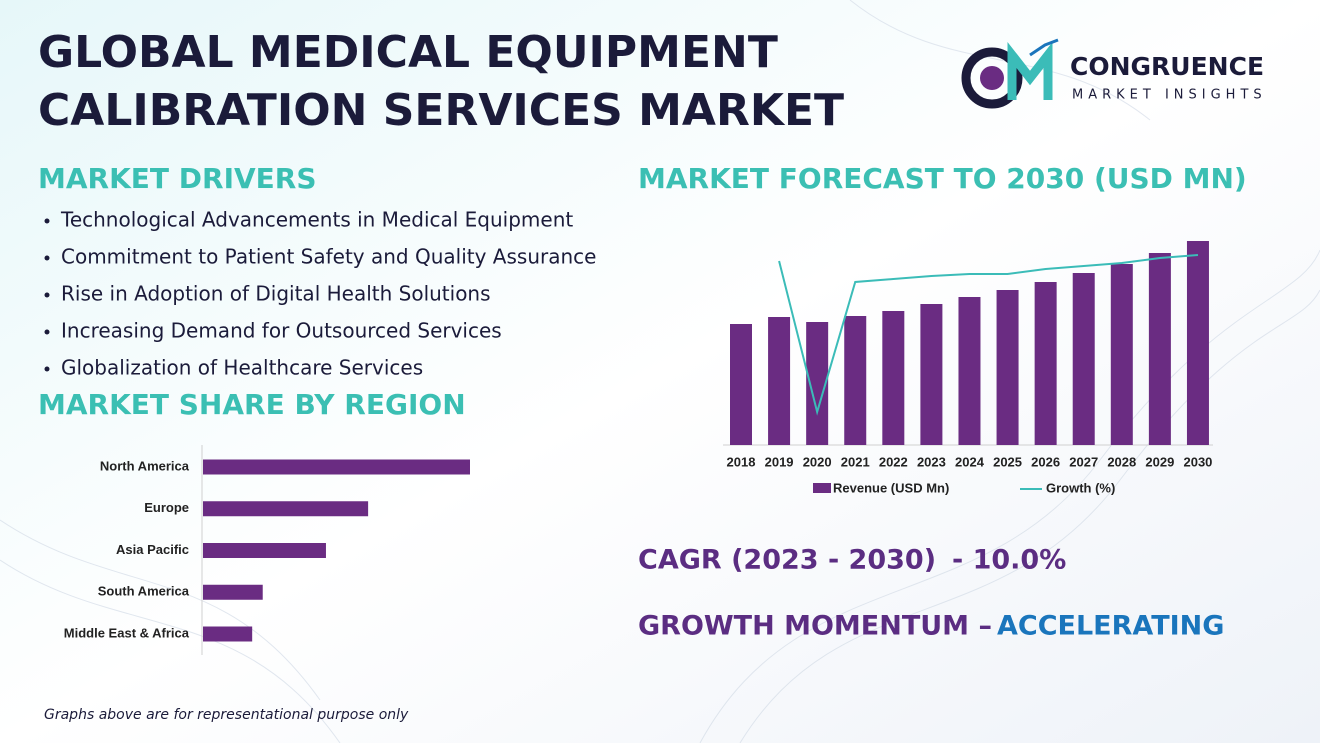 This screenshot has height=743, width=1320. I want to click on logo: CONGRUENCE MARKET INSIGHTS, so click(1114, 73).